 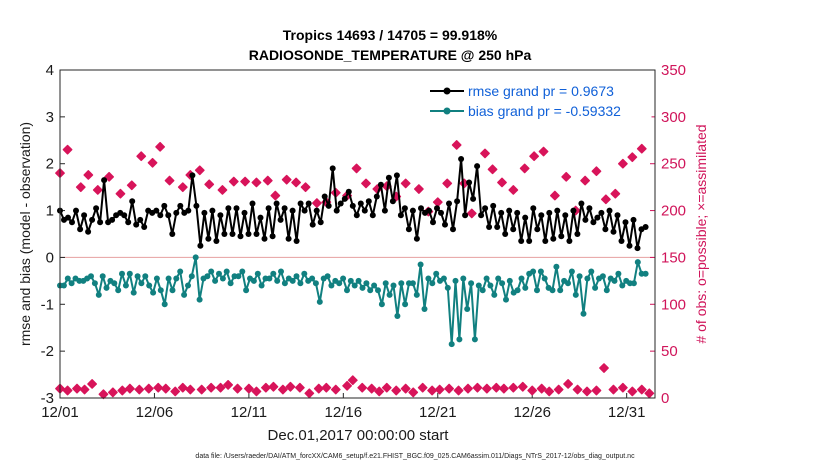 What do you see at coordinates (47, 304) in the screenshot?
I see `left-tick-label: -1` at bounding box center [47, 304].